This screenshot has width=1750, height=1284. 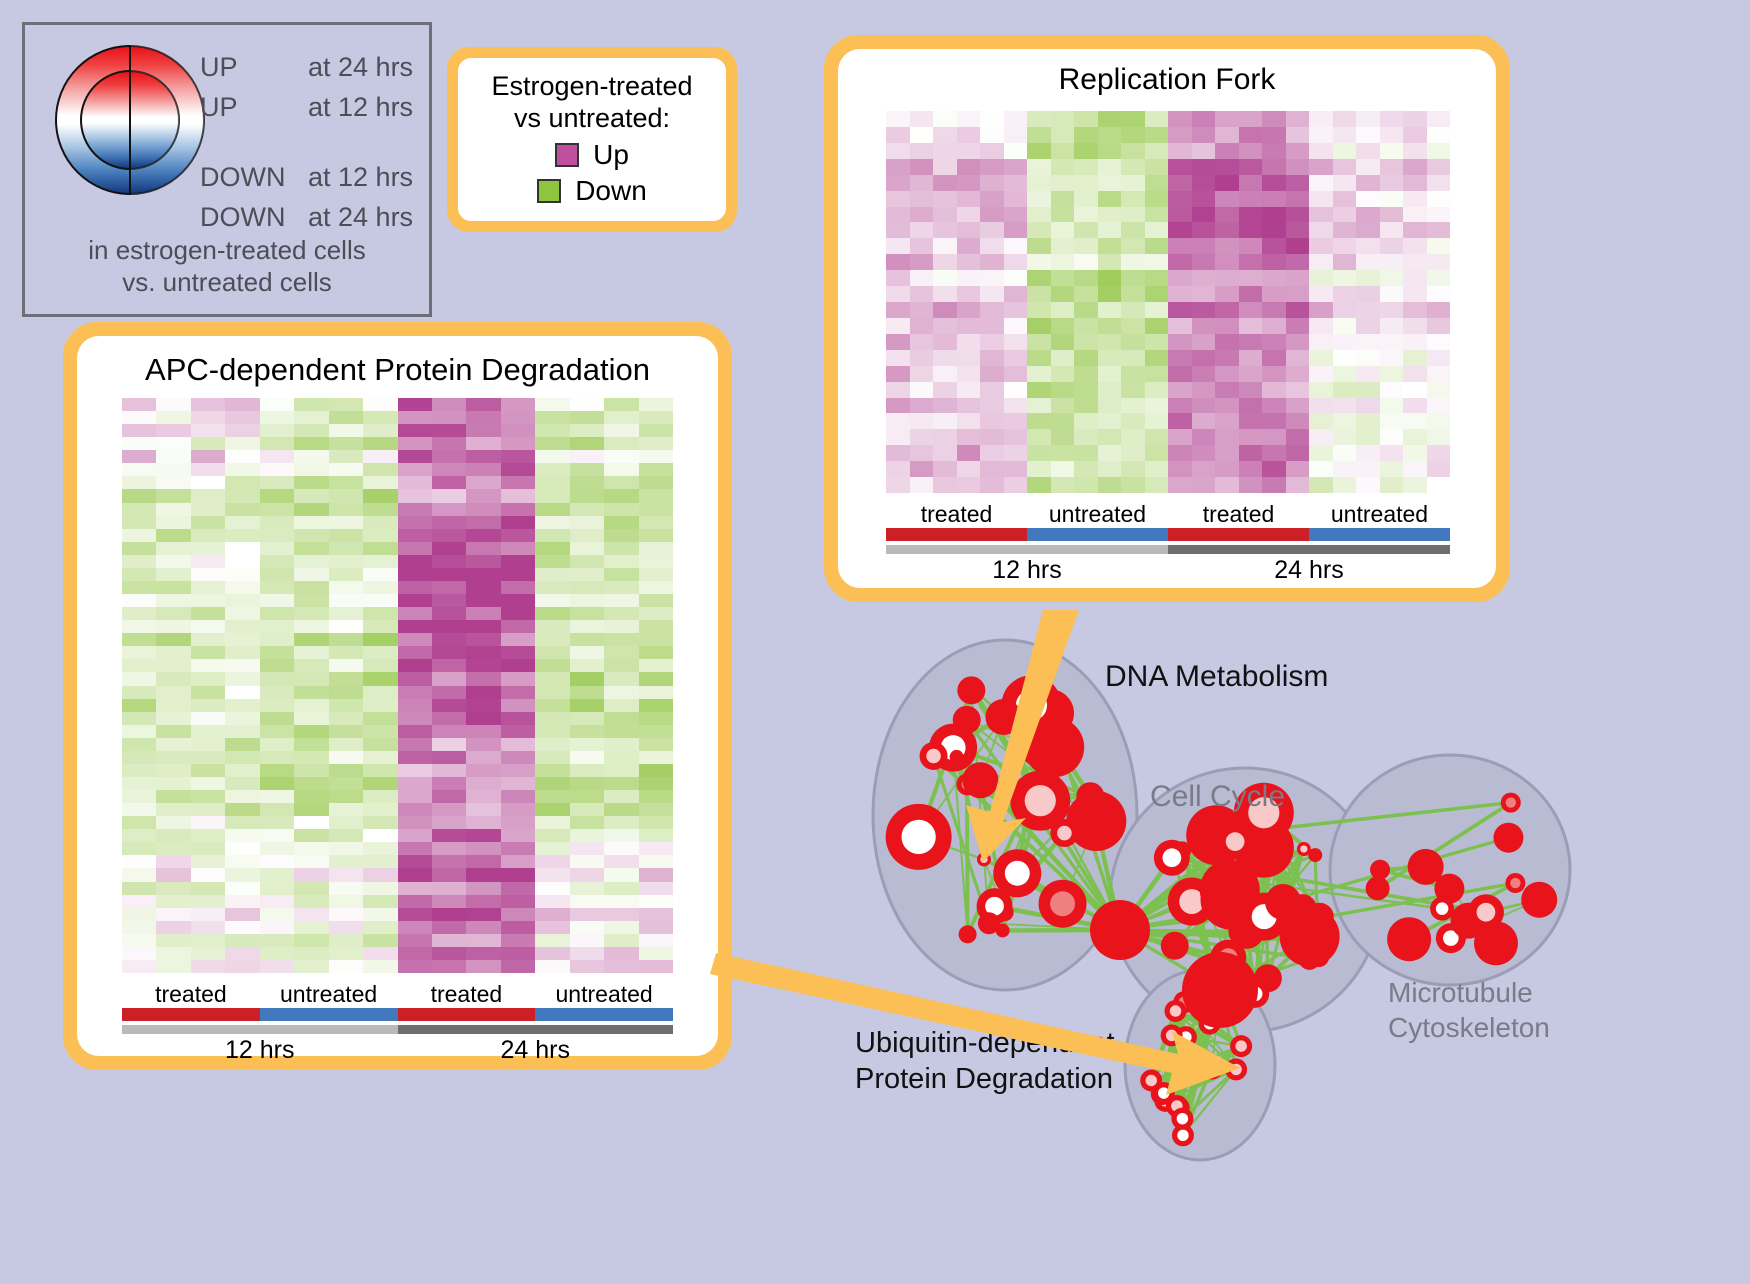 I want to click on caption-line-2: vs. untreated cells, so click(x=227, y=283).